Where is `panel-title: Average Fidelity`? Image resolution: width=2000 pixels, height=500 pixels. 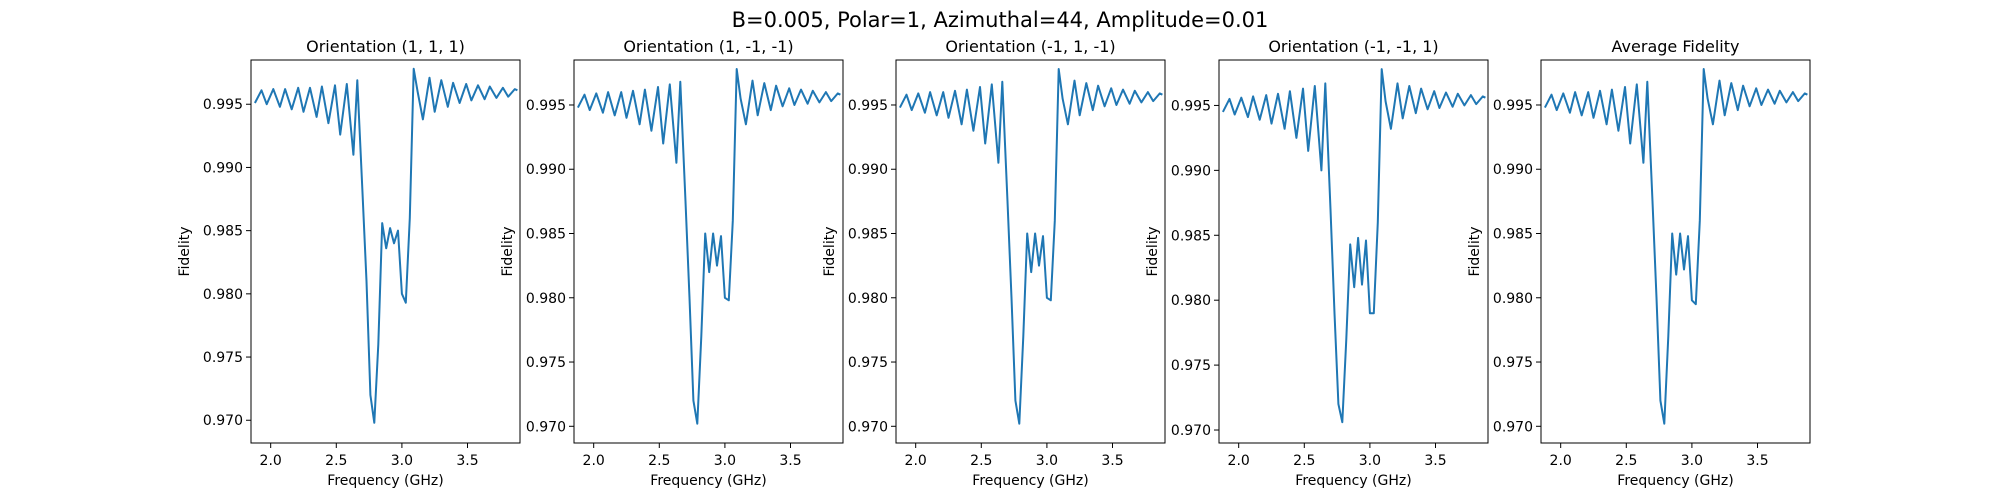 panel-title: Average Fidelity is located at coordinates (1676, 46).